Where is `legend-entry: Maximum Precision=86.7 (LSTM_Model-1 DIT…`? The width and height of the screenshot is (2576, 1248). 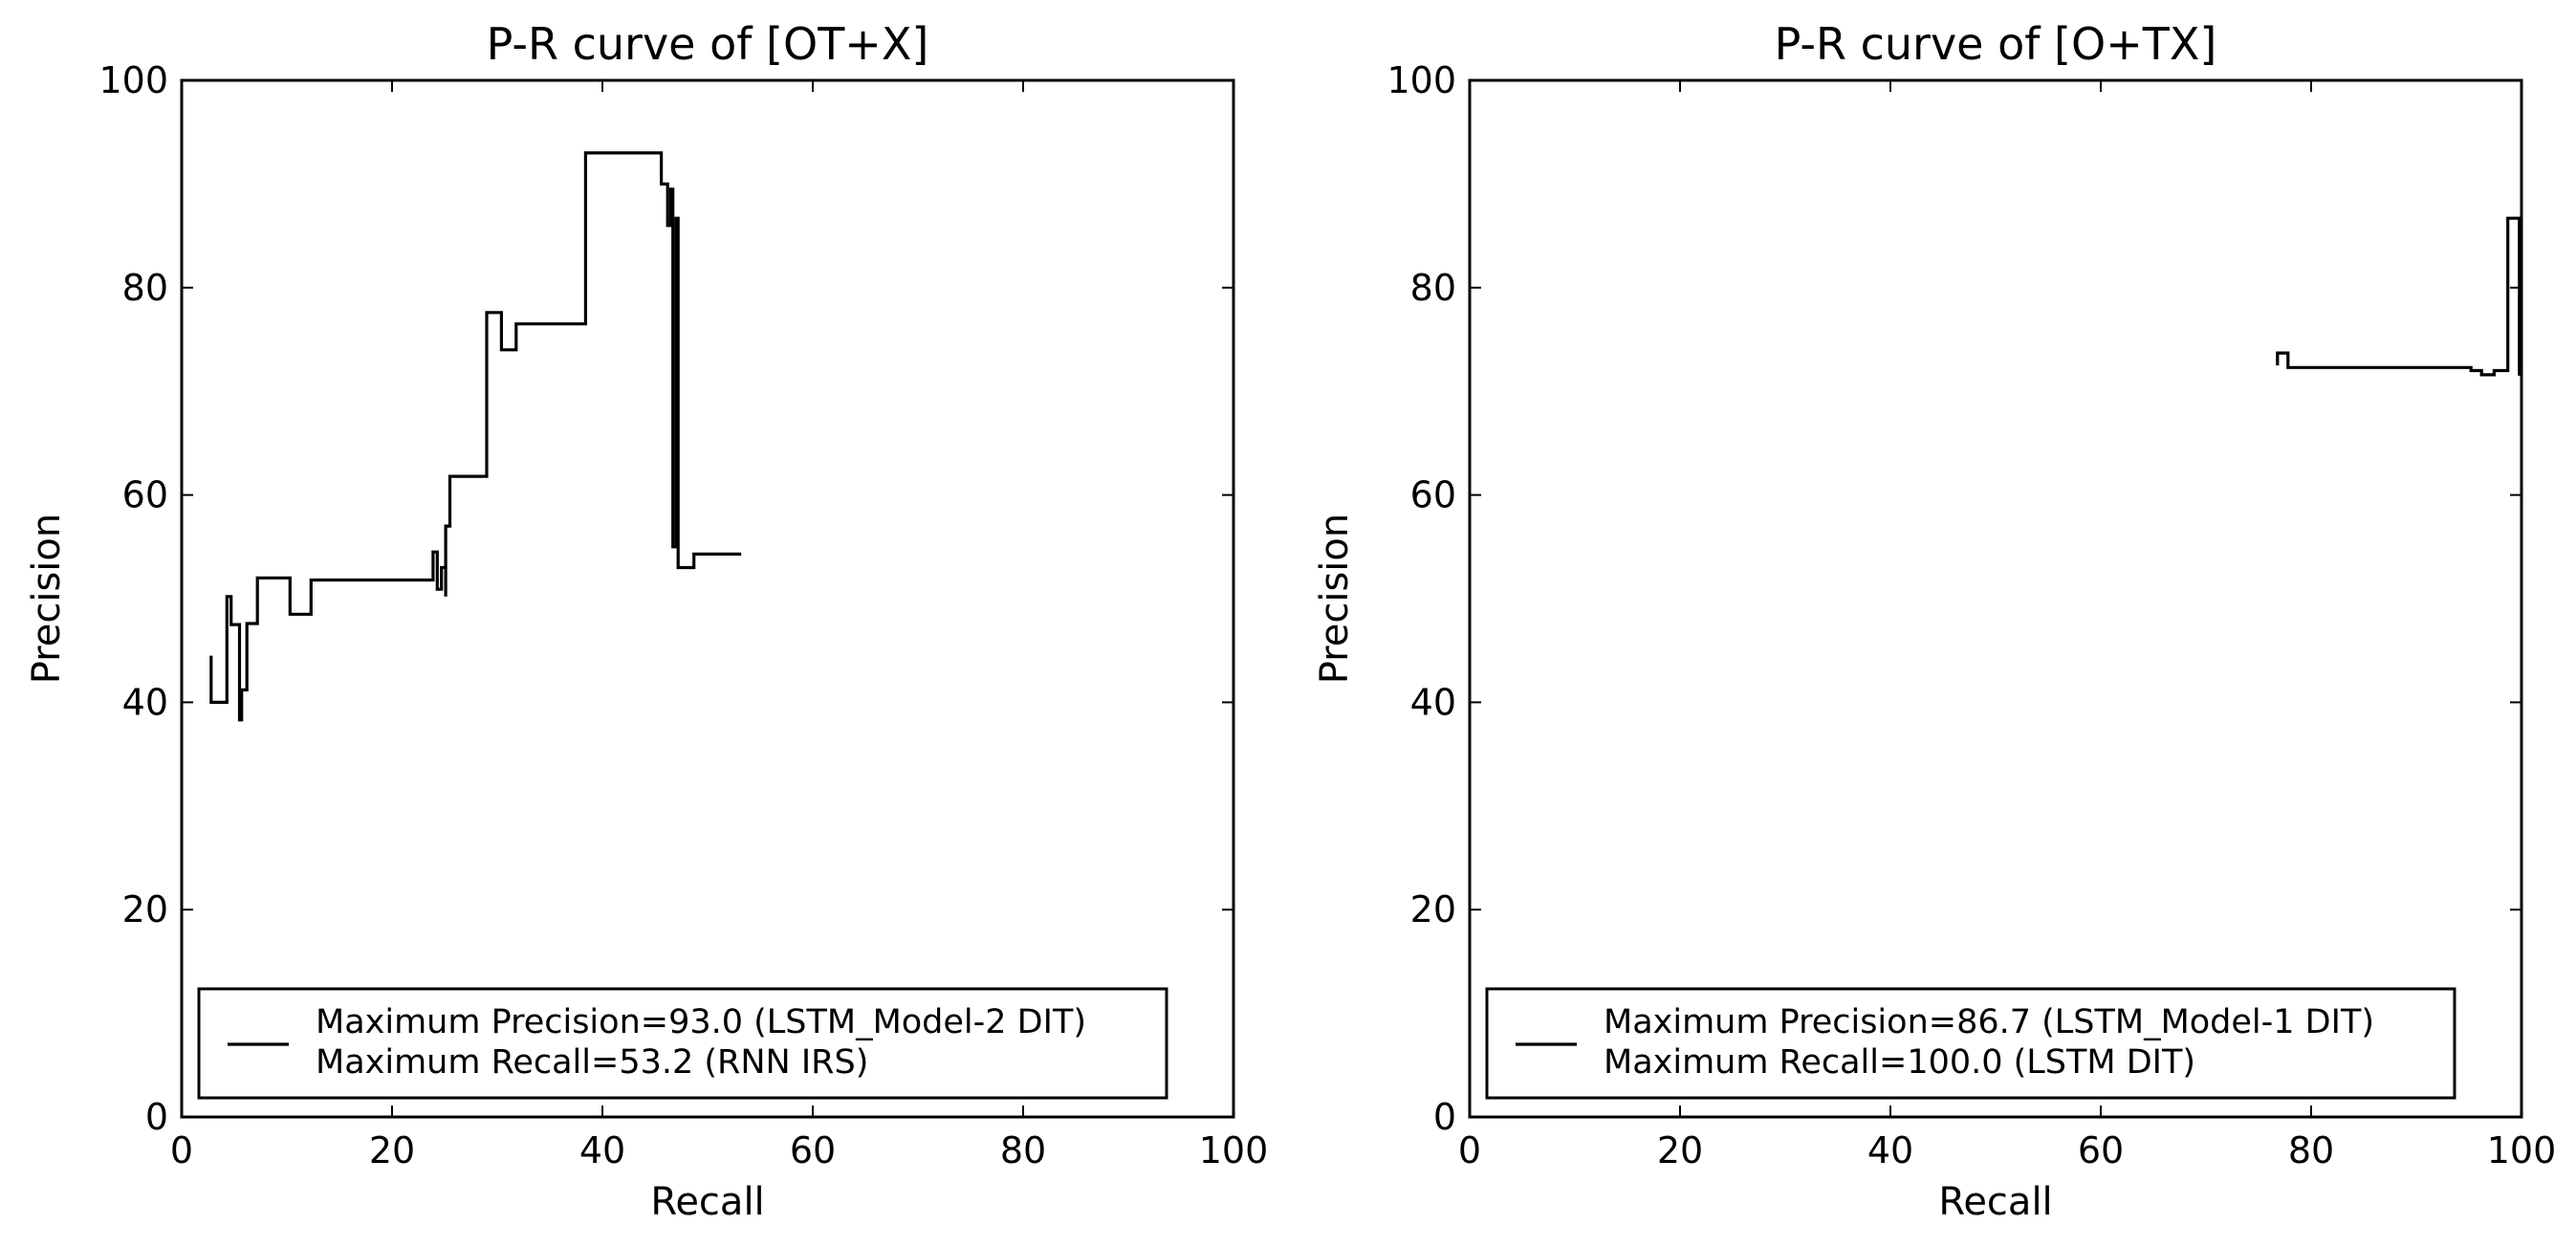
legend-entry: Maximum Precision=86.7 (LSTM_Model-1 DIT… is located at coordinates (1989, 1022).